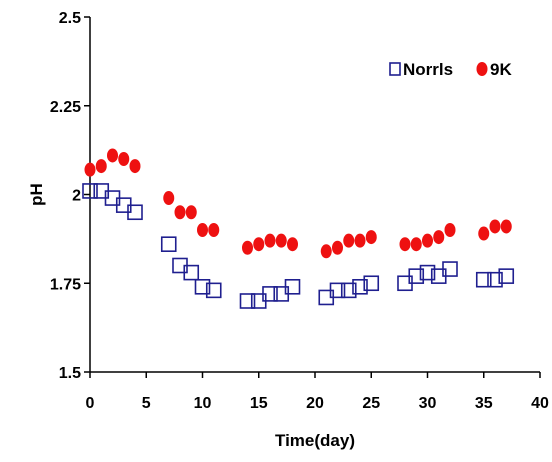 The height and width of the screenshot is (462, 552). Describe the element at coordinates (203, 403) in the screenshot. I see `x-tick-label: 10` at that location.